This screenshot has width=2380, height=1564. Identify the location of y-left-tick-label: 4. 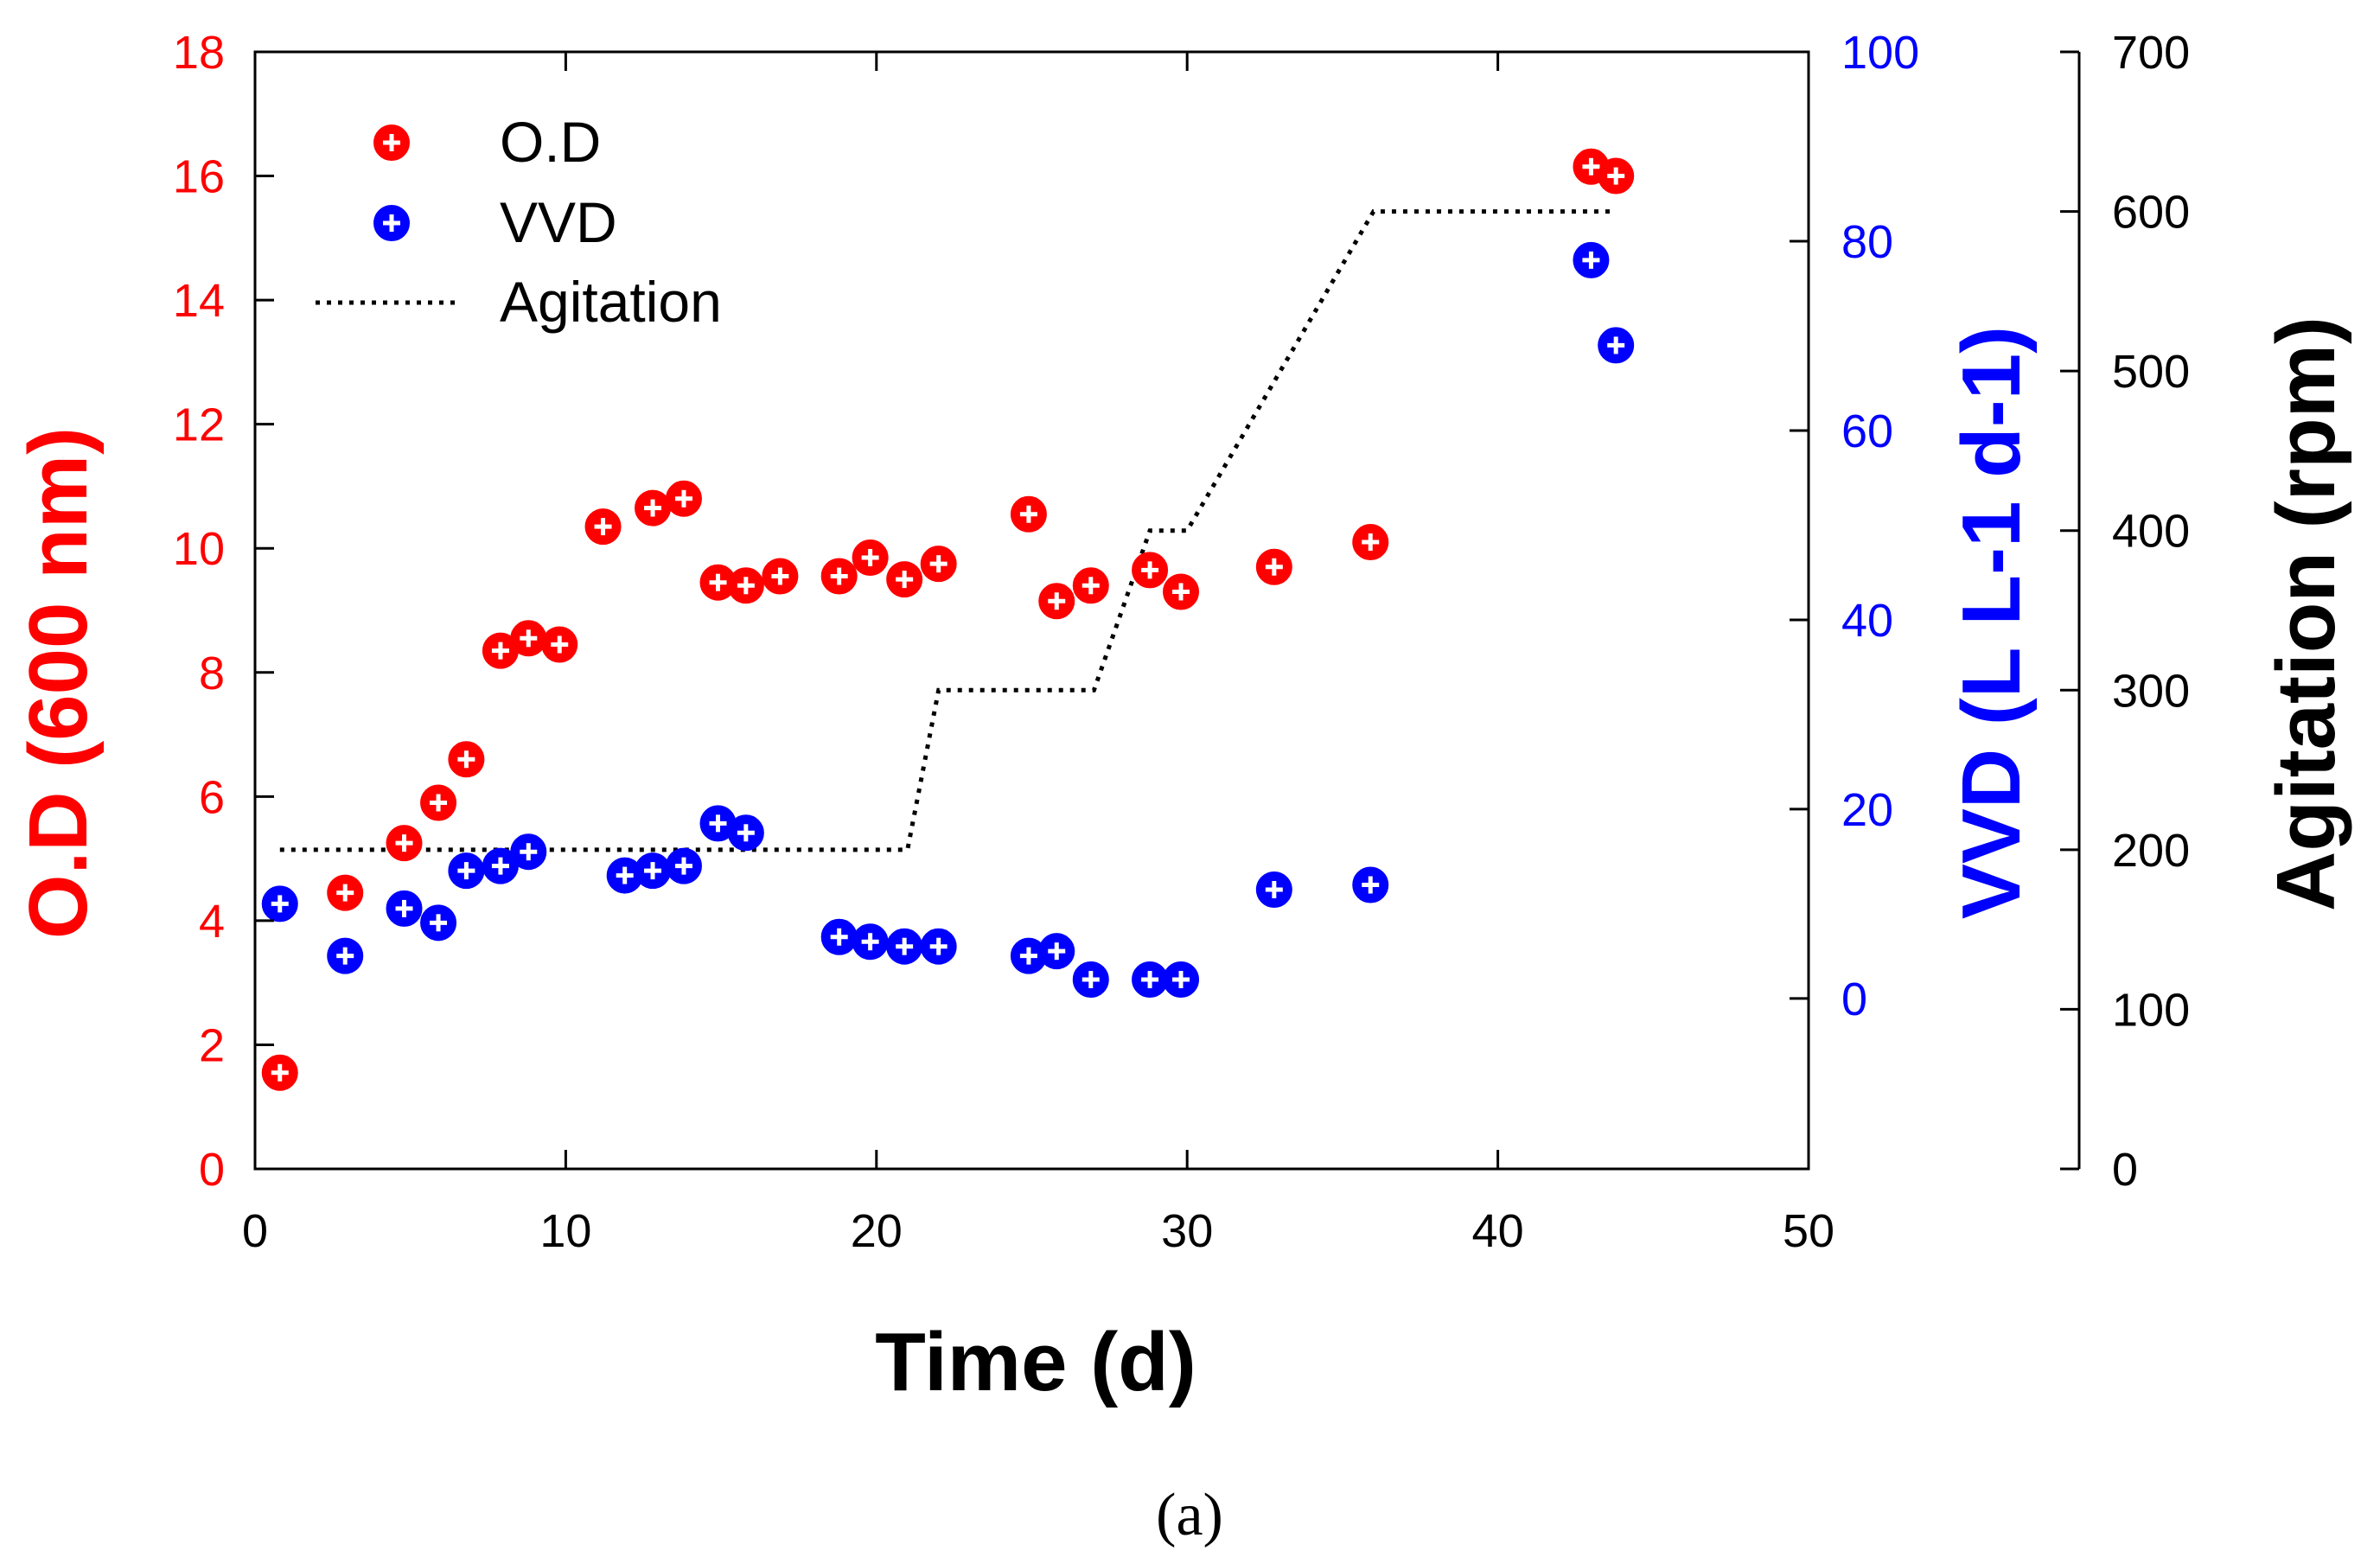
(212, 922).